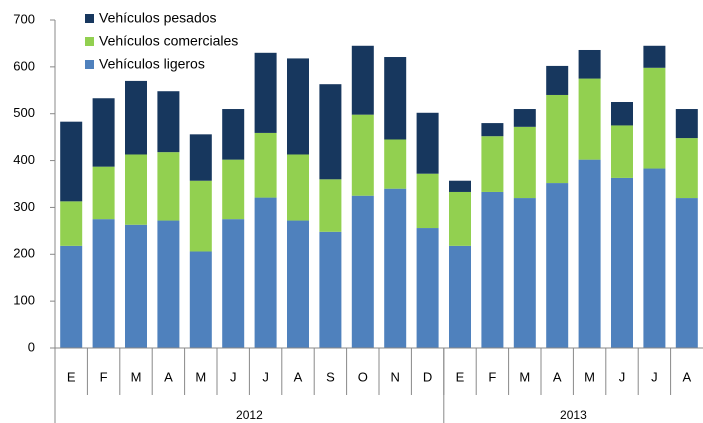 This screenshot has width=703, height=423. Describe the element at coordinates (249, 415) in the screenshot. I see `group-label: 2012` at that location.